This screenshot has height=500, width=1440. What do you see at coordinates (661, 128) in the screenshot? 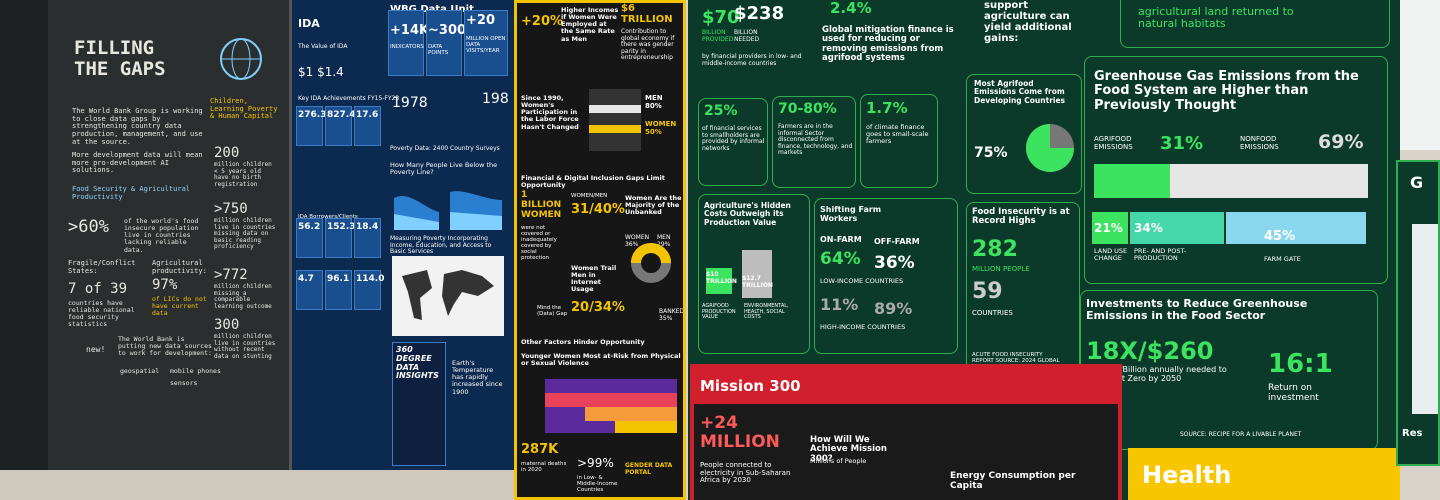
I see `label: WOMEN 50%` at bounding box center [661, 128].